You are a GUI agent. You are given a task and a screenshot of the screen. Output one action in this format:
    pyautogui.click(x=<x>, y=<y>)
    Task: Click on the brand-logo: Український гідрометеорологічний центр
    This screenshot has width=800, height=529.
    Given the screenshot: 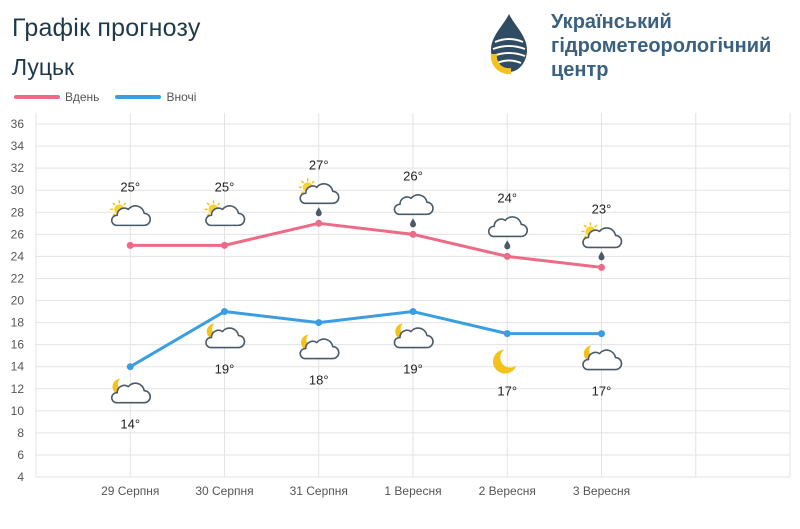 What is the action you would take?
    pyautogui.click(x=640, y=46)
    